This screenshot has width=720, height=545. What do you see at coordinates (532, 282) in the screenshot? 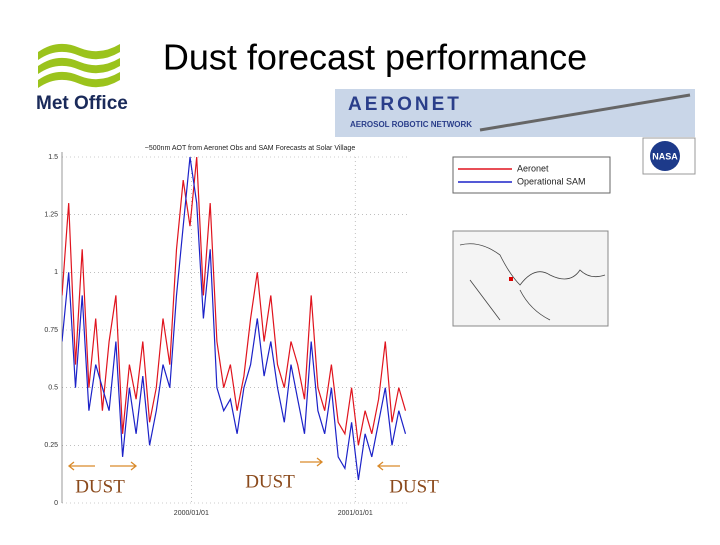
I see `map-coast` at bounding box center [532, 282].